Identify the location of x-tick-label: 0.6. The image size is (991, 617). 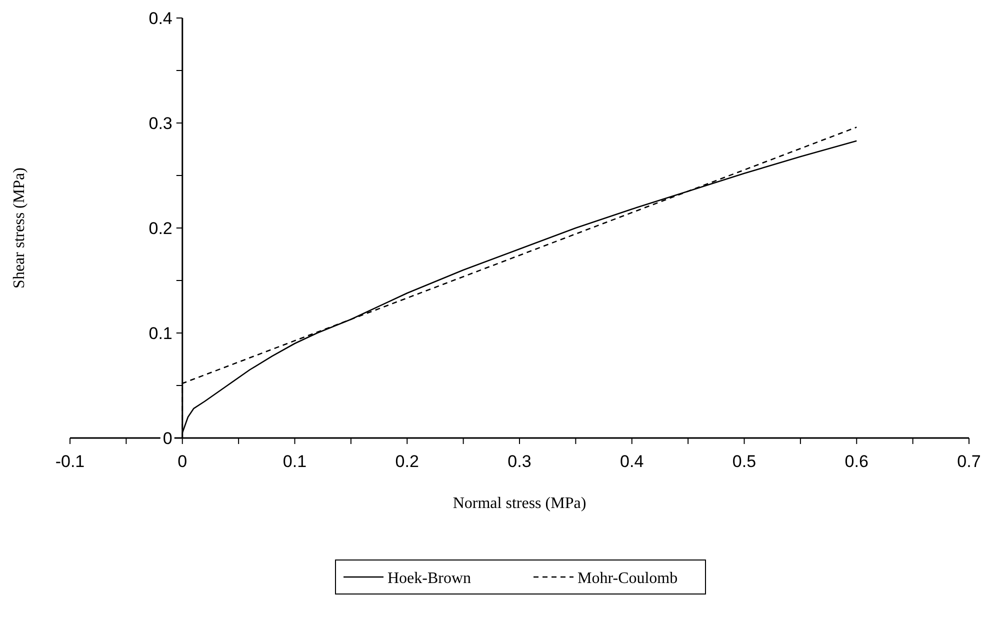
(856, 461).